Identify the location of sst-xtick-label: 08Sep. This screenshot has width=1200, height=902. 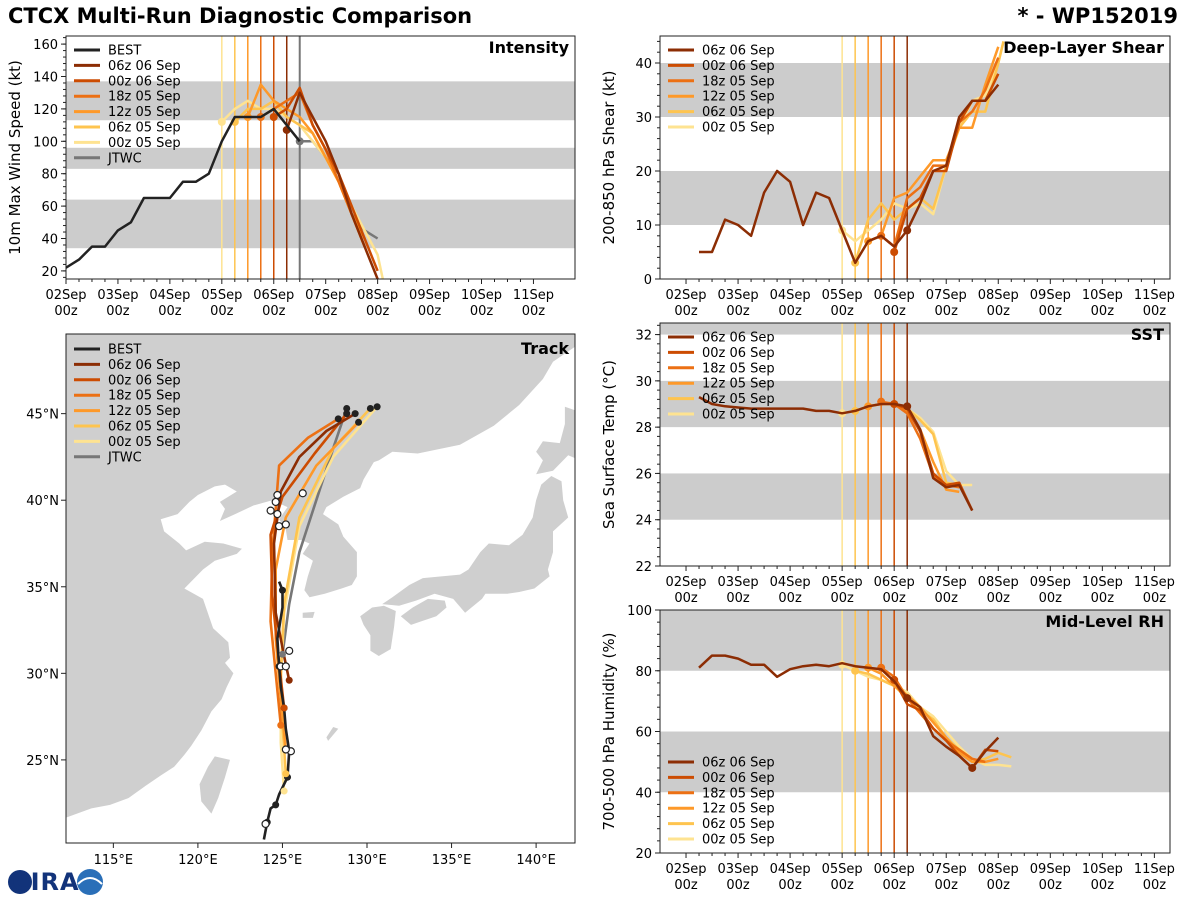
(998, 582).